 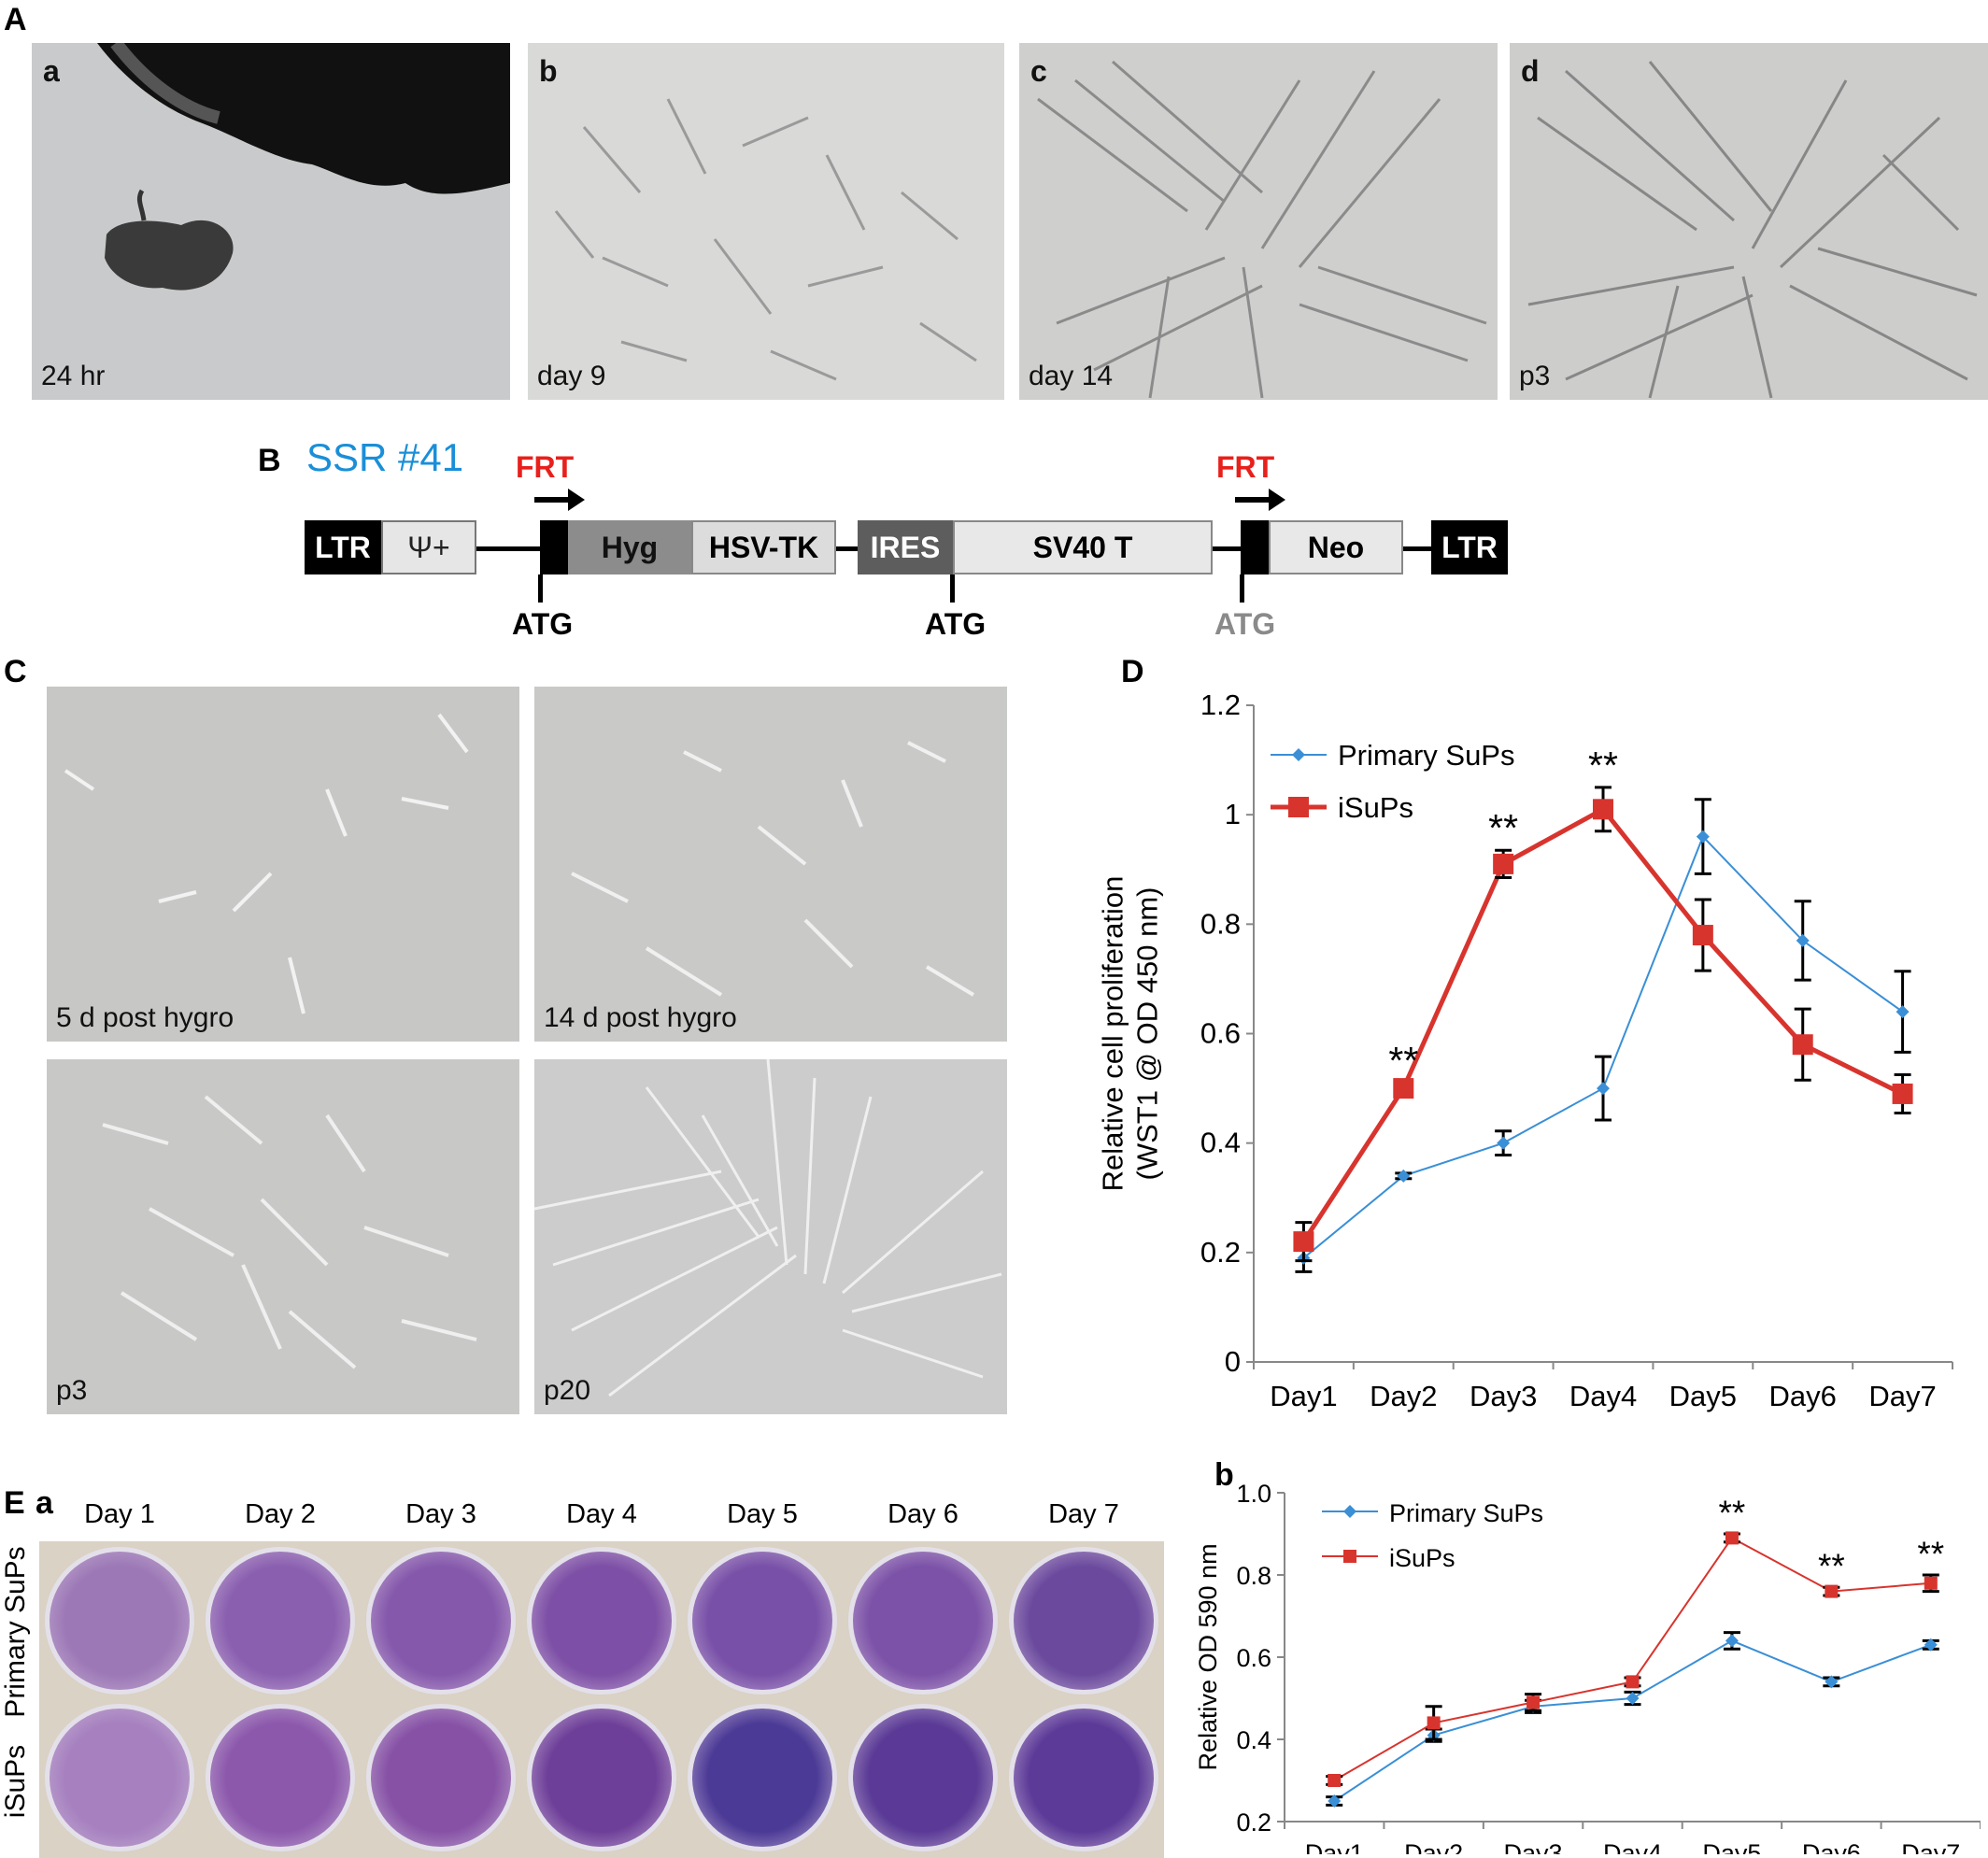 I want to click on day-header: Day 7, so click(x=1083, y=1514).